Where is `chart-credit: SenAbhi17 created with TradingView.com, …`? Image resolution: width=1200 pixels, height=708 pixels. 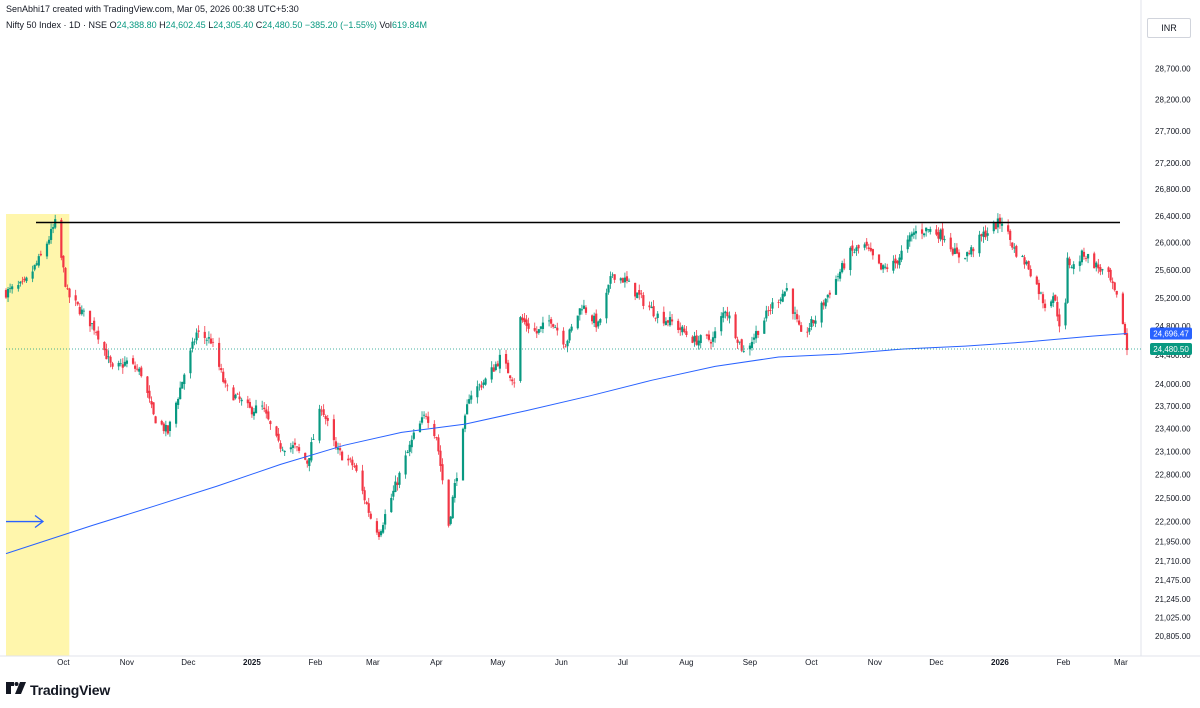 chart-credit: SenAbhi17 created with TradingView.com, … is located at coordinates (152, 9).